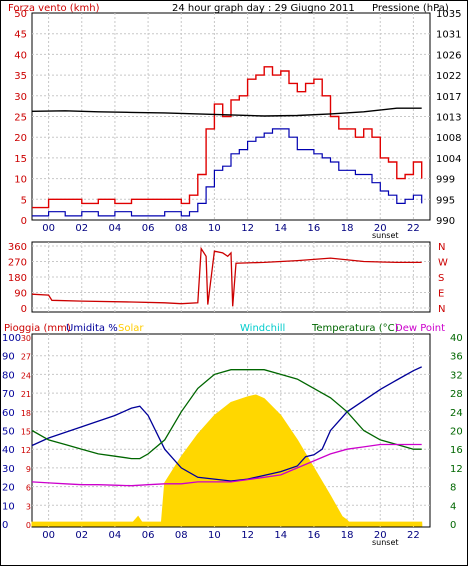  What do you see at coordinates (92, 328) in the screenshot?
I see `humidity-legend: Umidita %` at bounding box center [92, 328].